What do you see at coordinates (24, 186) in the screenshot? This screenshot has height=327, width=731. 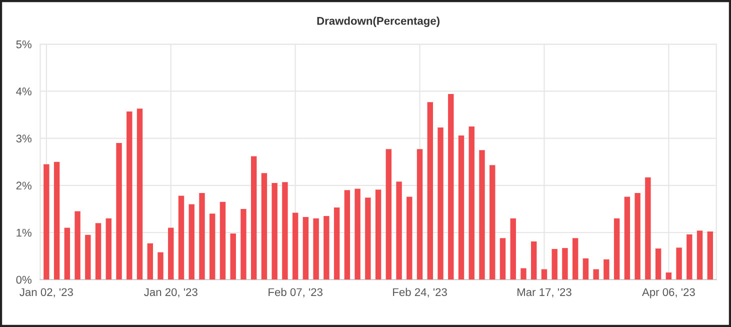 I see `y-tick-label: 2%` at bounding box center [24, 186].